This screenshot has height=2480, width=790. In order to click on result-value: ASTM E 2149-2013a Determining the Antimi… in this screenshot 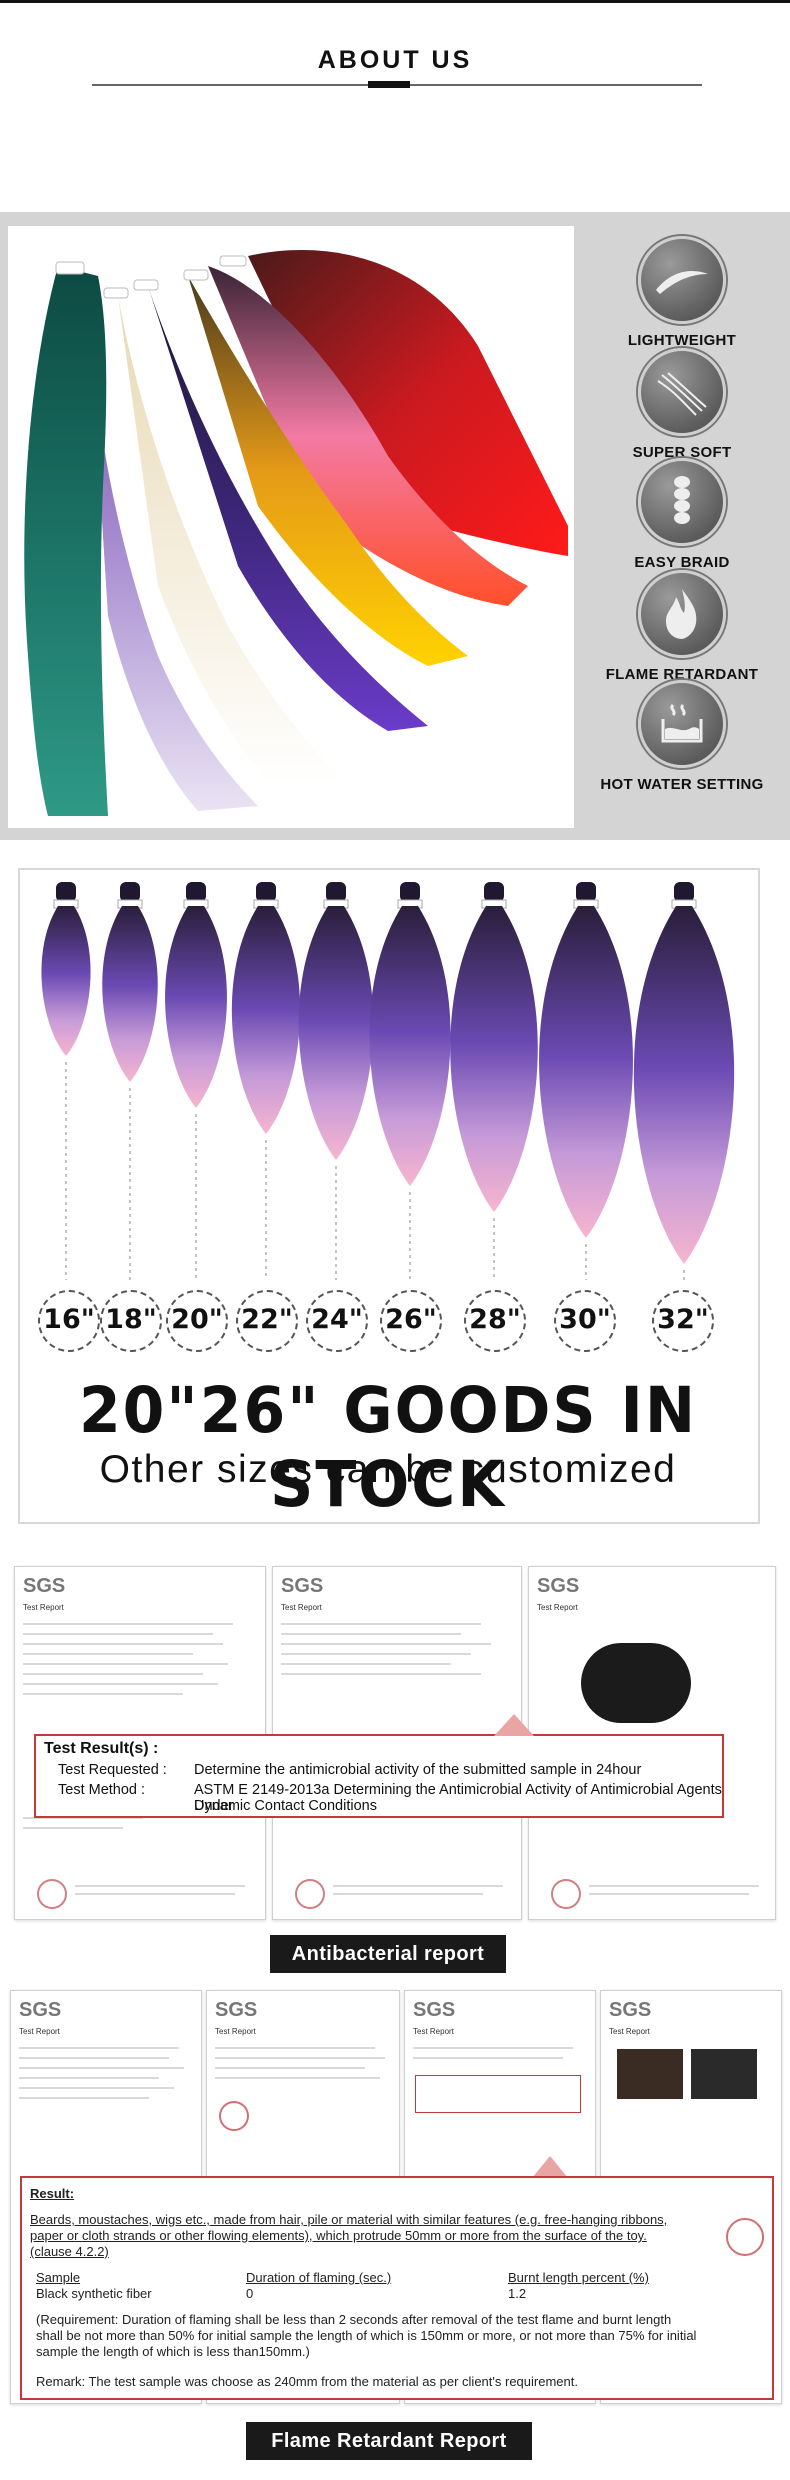, I will do `click(458, 1798)`.